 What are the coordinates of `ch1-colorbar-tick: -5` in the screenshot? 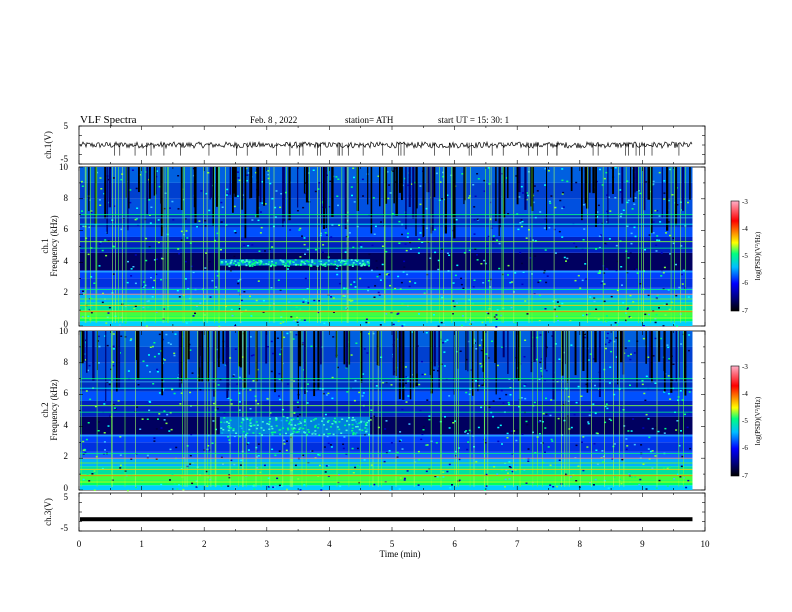 It's located at (745, 256).